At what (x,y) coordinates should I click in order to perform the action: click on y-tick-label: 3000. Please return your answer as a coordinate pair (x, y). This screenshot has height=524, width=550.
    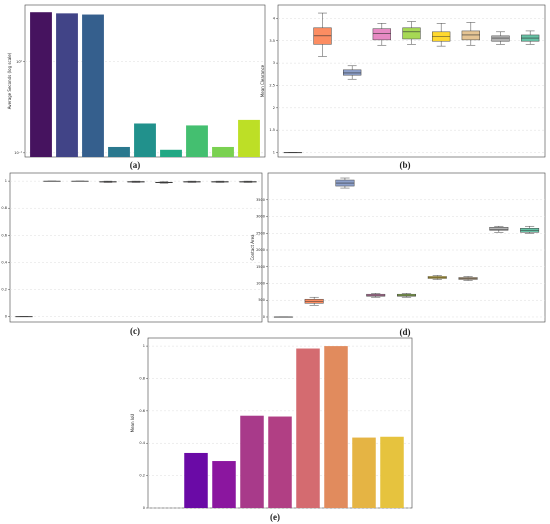
    Looking at the image, I should click on (260, 217).